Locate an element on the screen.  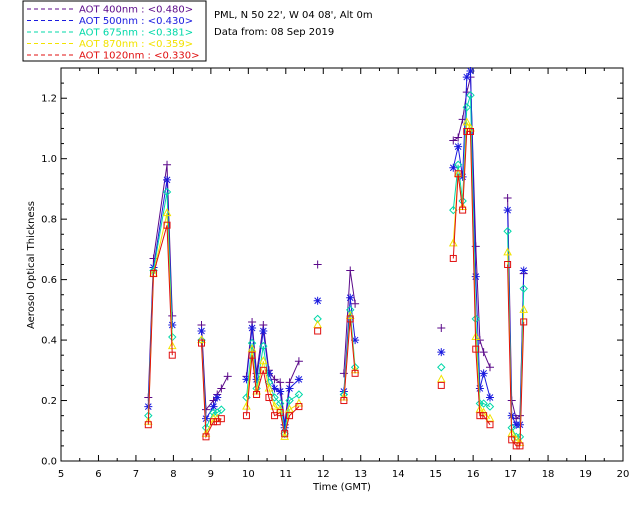
site-info: PML, N 50 22', W 04 08', Alt 0m is located at coordinates (293, 15).